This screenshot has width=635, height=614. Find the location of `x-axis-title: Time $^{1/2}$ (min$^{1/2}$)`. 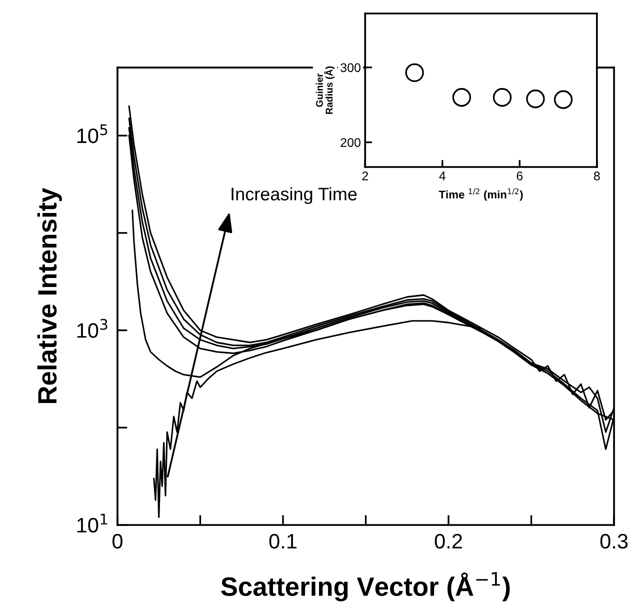

x-axis-title: Time $^{1/2}$ (min$^{1/2}$) is located at coordinates (480, 194).